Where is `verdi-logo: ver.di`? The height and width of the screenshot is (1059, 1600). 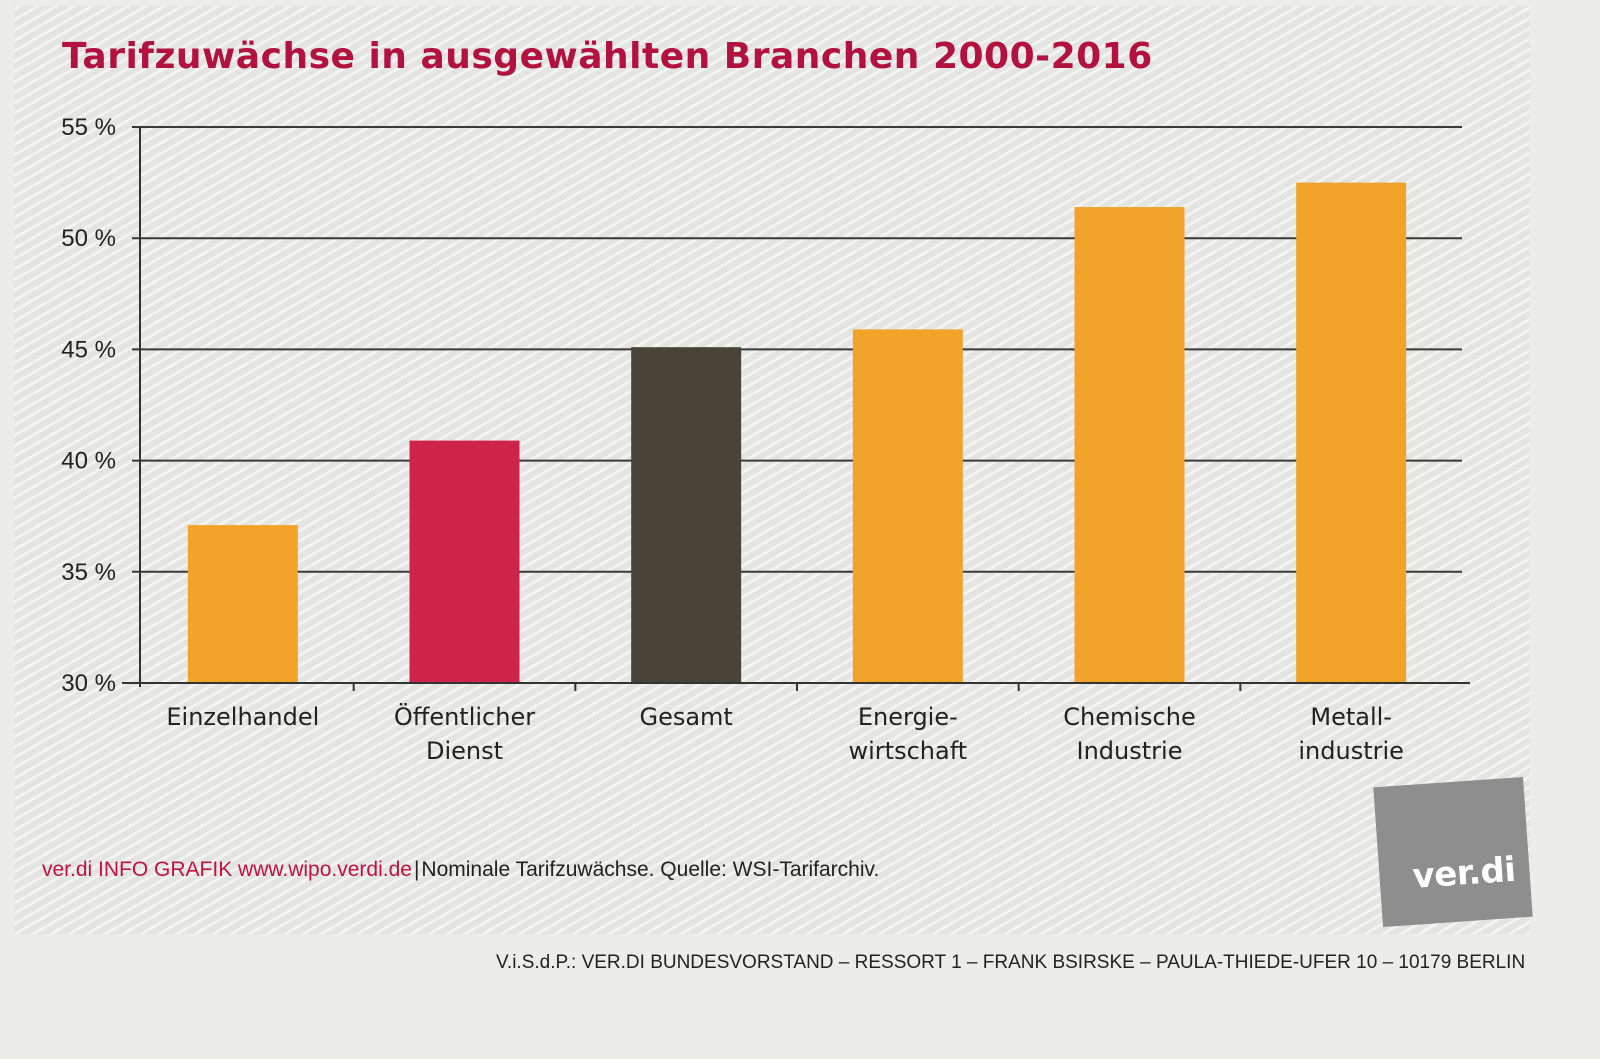 verdi-logo: ver.di is located at coordinates (1453, 852).